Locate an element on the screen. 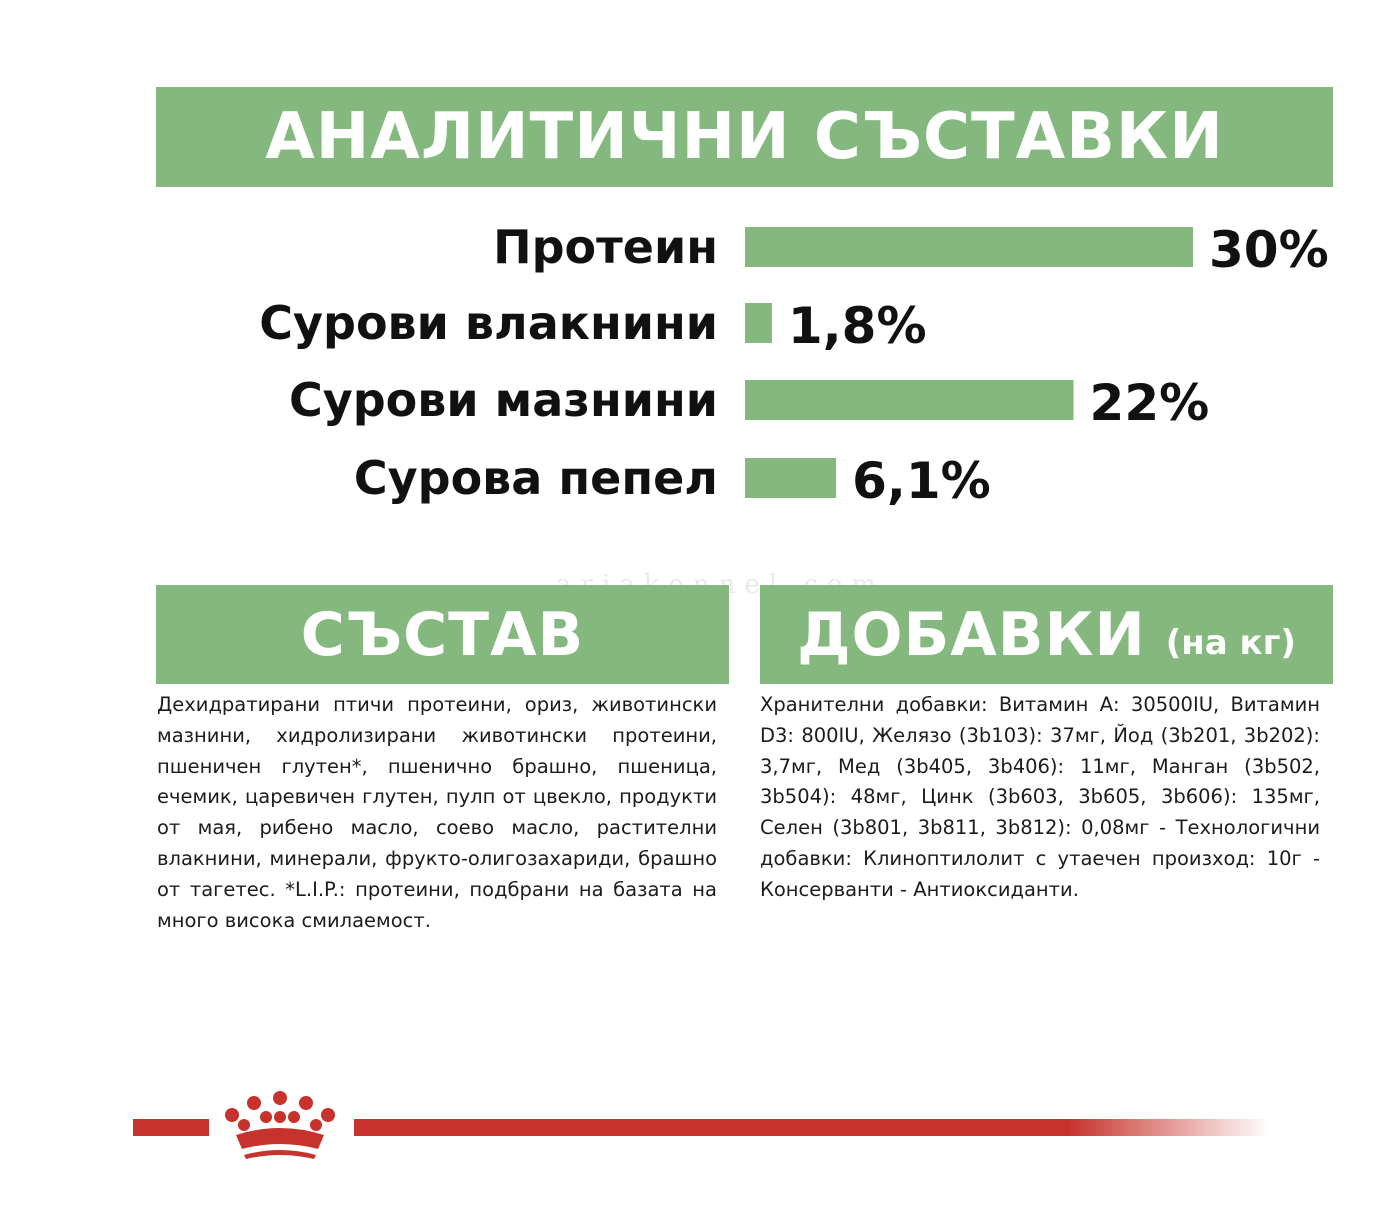 This screenshot has width=1376, height=1214. bar-value-label: 6,1% is located at coordinates (921, 481).